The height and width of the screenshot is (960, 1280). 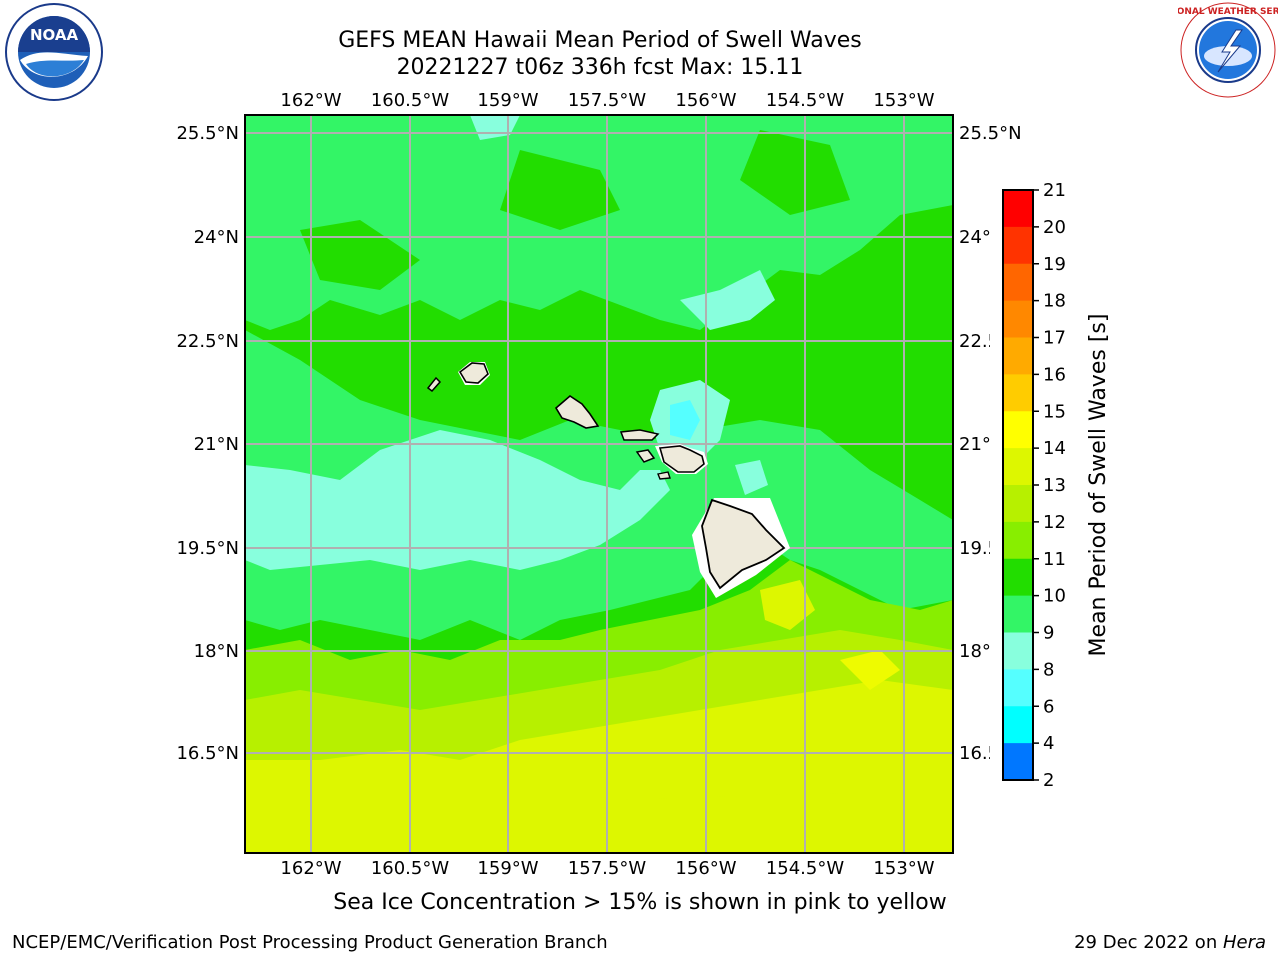 I want to click on host-name: Hera, so click(x=1244, y=942).